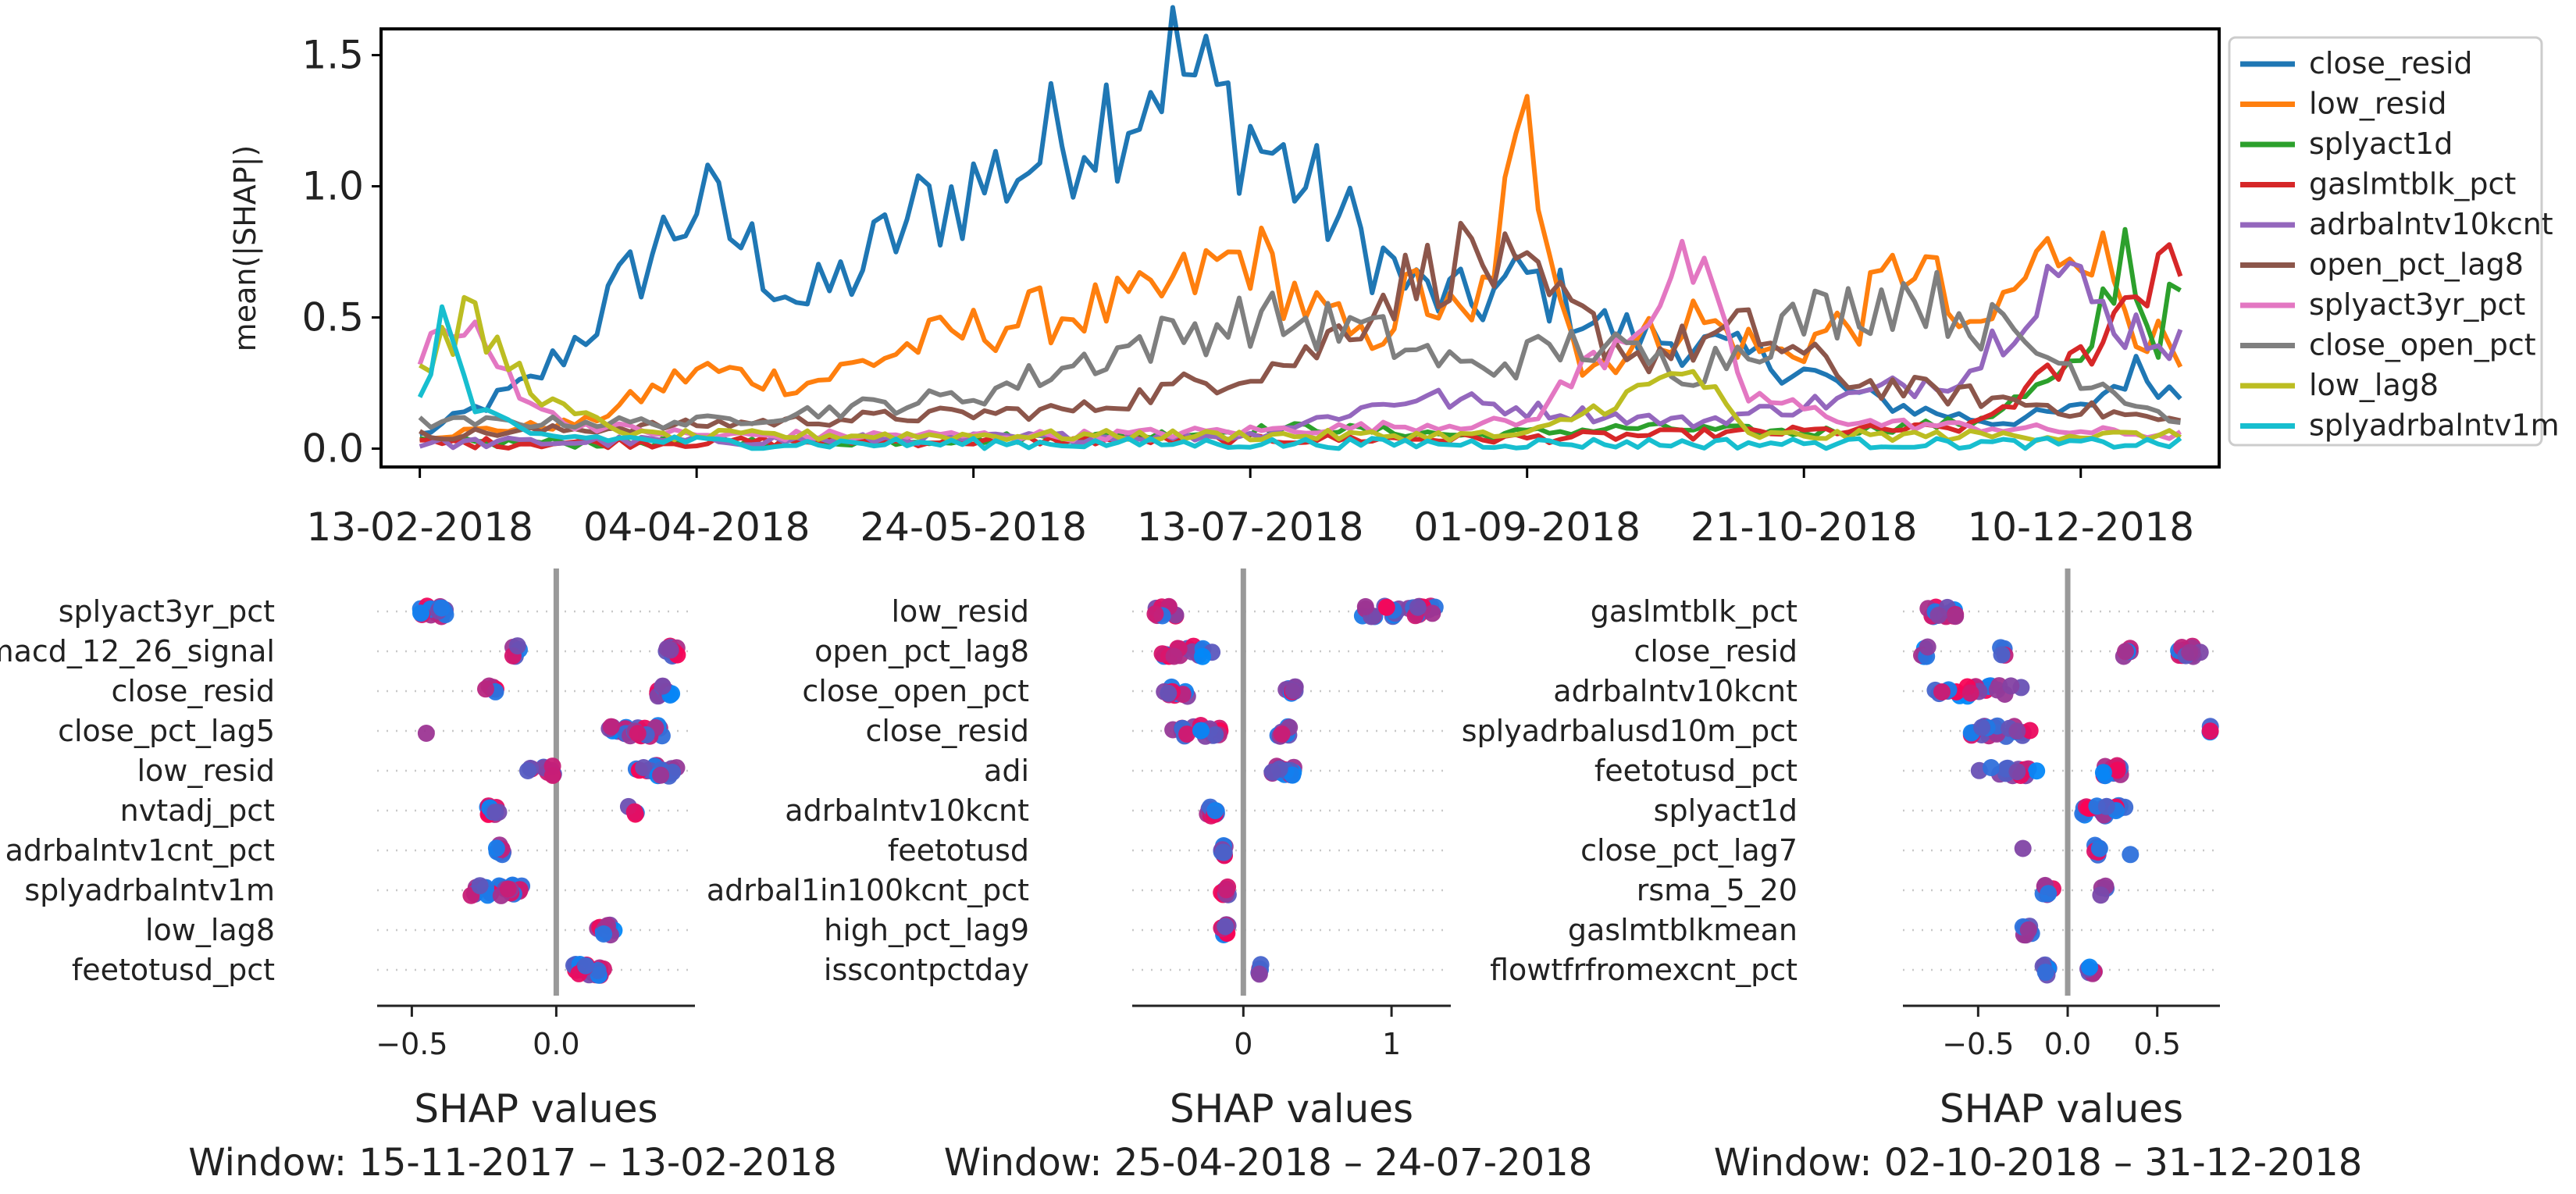 Image resolution: width=2576 pixels, height=1194 pixels. What do you see at coordinates (1804, 527) in the screenshot?
I see `x-tick-label: 21-10-2018` at bounding box center [1804, 527].